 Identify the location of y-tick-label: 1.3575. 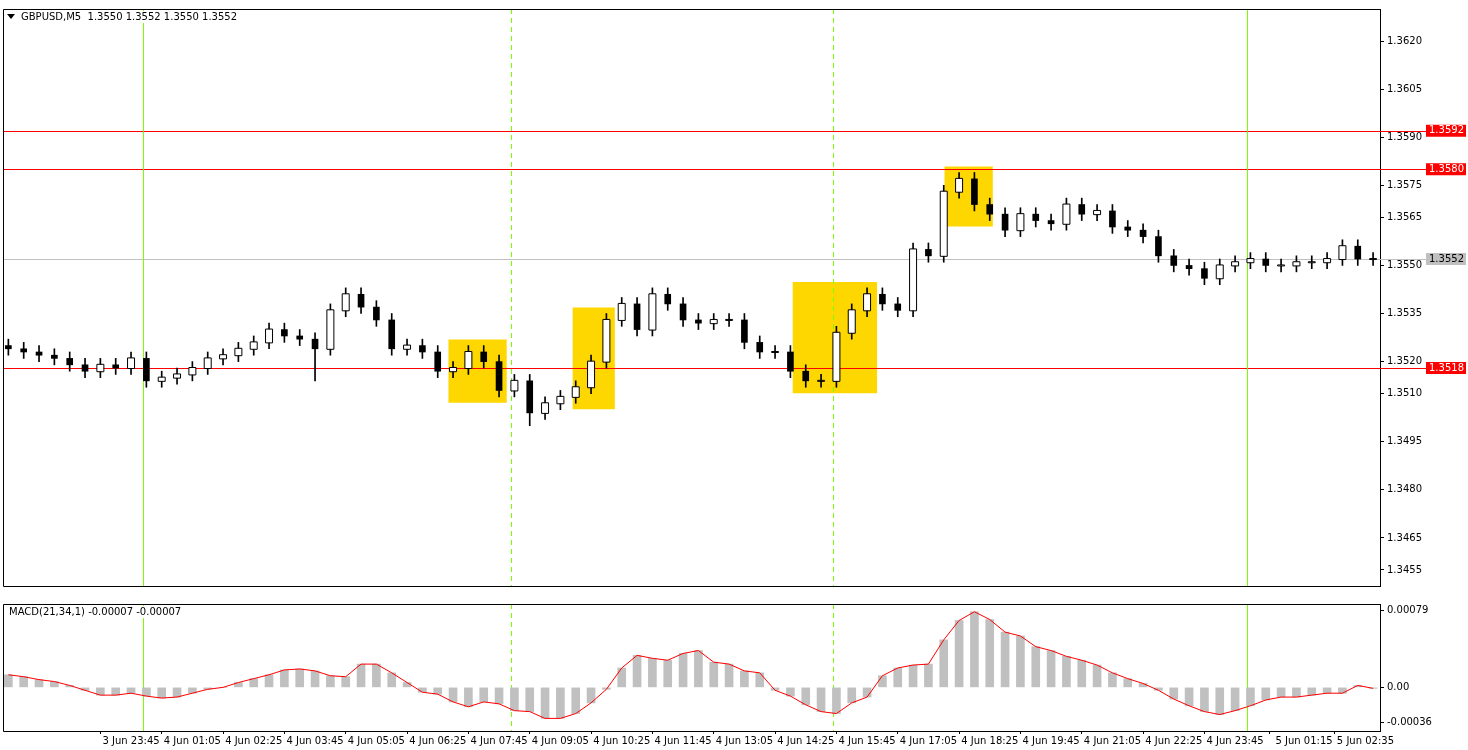
(1404, 184).